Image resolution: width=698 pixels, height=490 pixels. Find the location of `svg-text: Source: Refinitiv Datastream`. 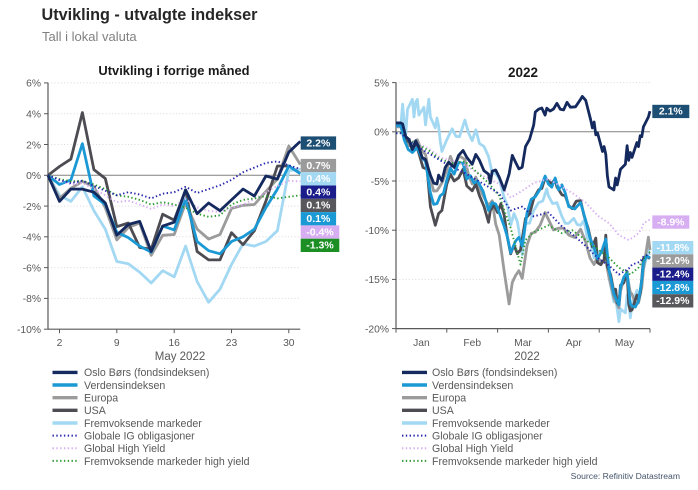

svg-text: Source: Refinitiv Datastream is located at coordinates (625, 476).